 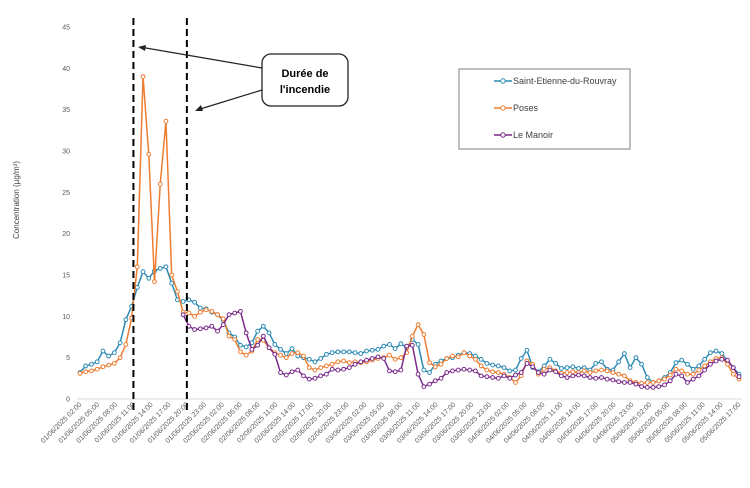 I want to click on callout-box, so click(x=305, y=80).